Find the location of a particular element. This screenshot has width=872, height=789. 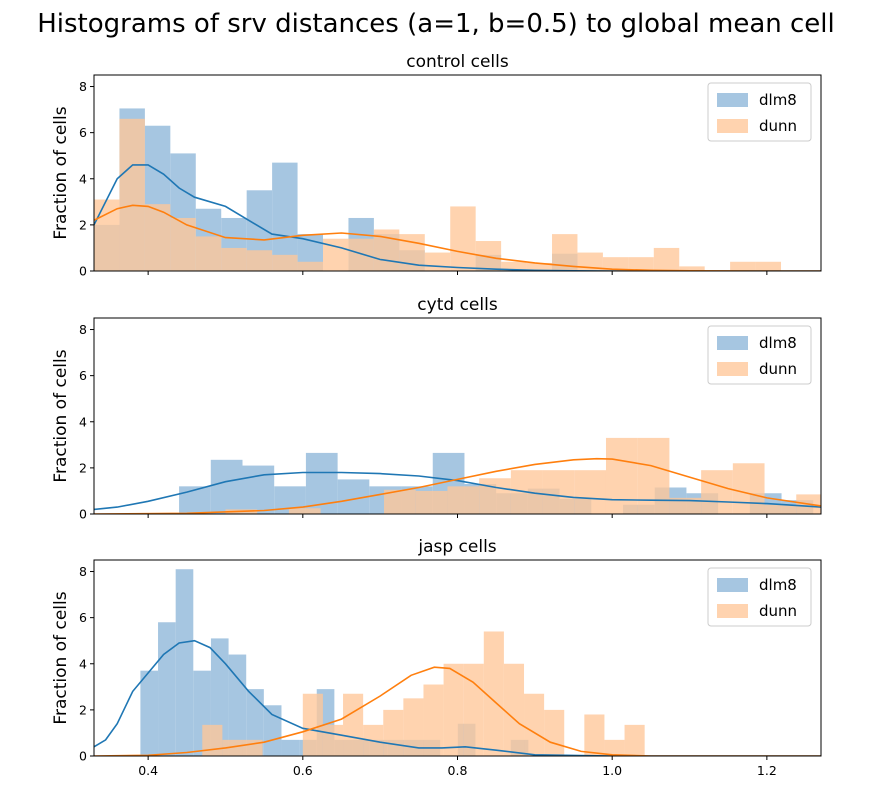

panel-title: cytd cells is located at coordinates (457, 305).